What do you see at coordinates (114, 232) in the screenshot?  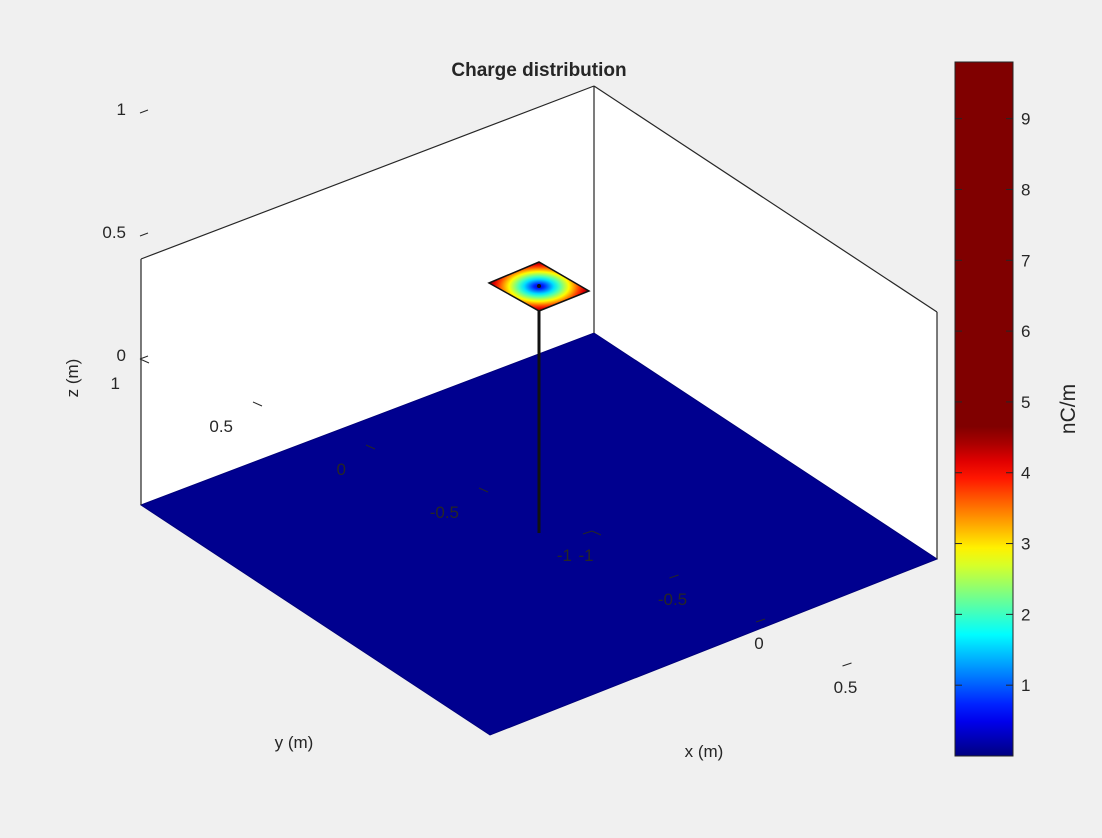 I see `z-tick-label: 0.5` at bounding box center [114, 232].